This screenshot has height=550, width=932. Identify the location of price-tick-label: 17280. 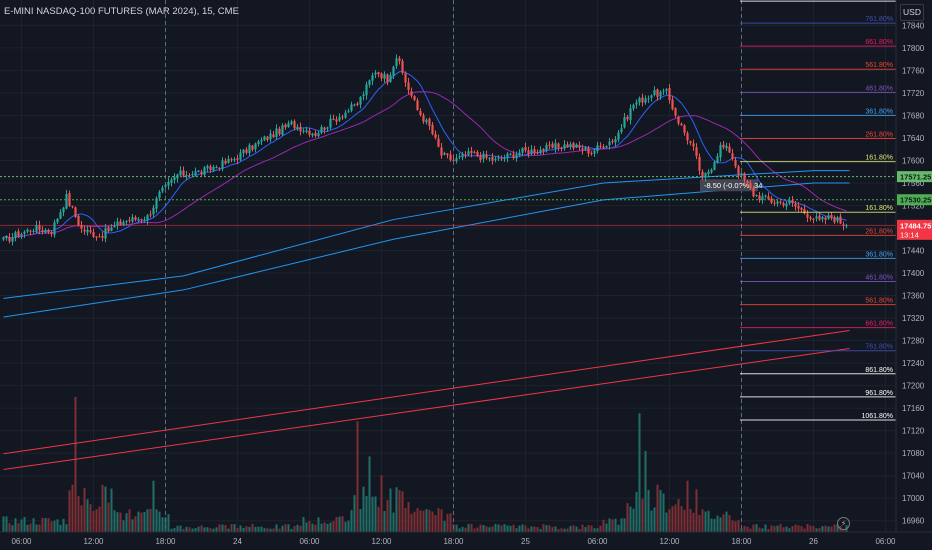
(913, 341).